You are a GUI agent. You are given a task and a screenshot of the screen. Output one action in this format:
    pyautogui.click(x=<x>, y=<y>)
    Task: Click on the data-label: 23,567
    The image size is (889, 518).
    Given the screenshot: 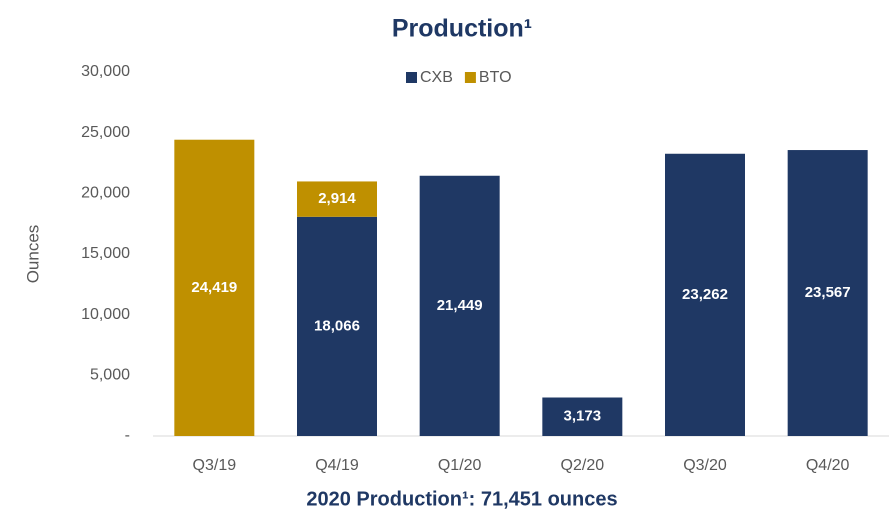 What is the action you would take?
    pyautogui.click(x=828, y=292)
    